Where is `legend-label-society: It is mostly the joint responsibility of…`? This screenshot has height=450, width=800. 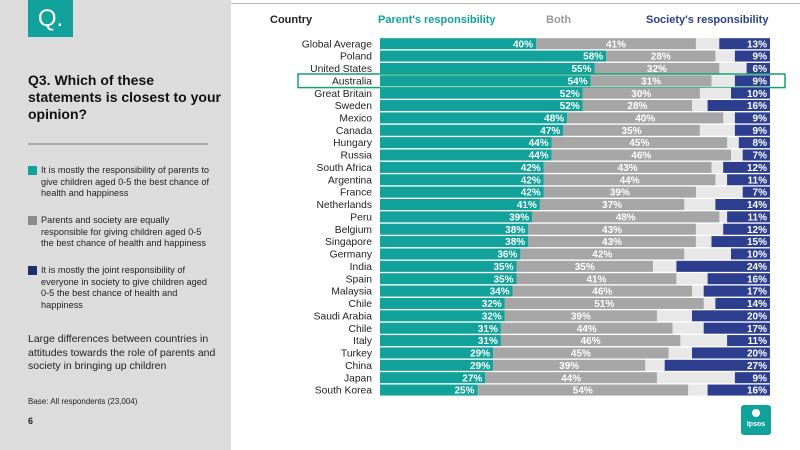
legend-label-society: It is mostly the joint responsibility of… is located at coordinates (124, 287).